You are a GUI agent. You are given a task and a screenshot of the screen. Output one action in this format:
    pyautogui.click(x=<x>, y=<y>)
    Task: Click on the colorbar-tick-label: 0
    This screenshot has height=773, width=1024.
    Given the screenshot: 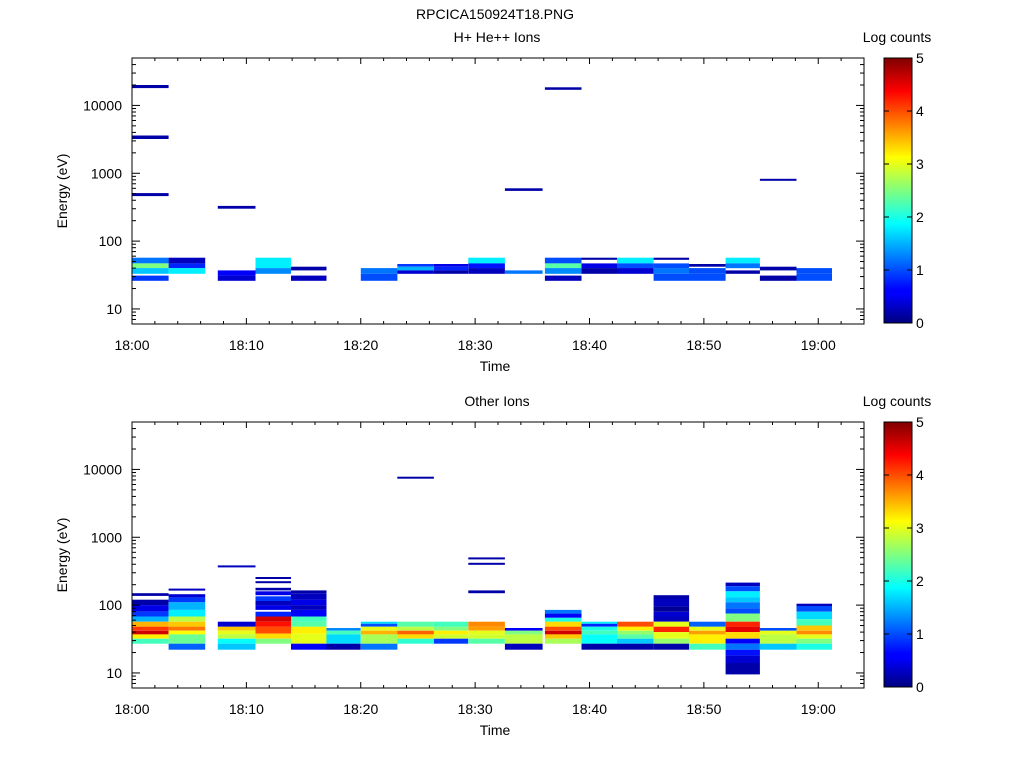 What is the action you would take?
    pyautogui.click(x=920, y=687)
    